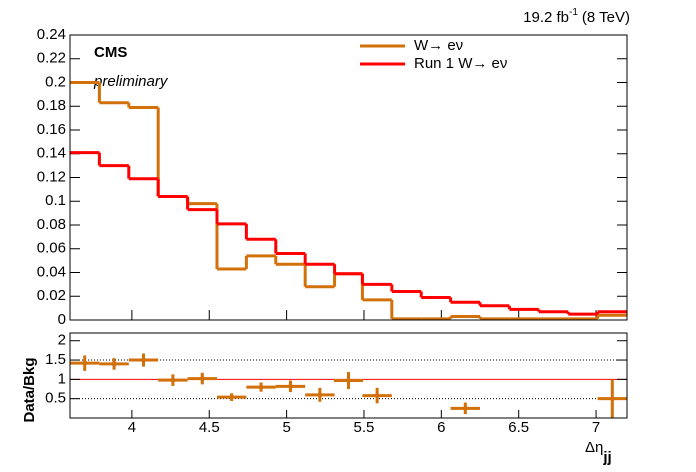  I want to click on title-suffix: (8 TeV), so click(606, 17).